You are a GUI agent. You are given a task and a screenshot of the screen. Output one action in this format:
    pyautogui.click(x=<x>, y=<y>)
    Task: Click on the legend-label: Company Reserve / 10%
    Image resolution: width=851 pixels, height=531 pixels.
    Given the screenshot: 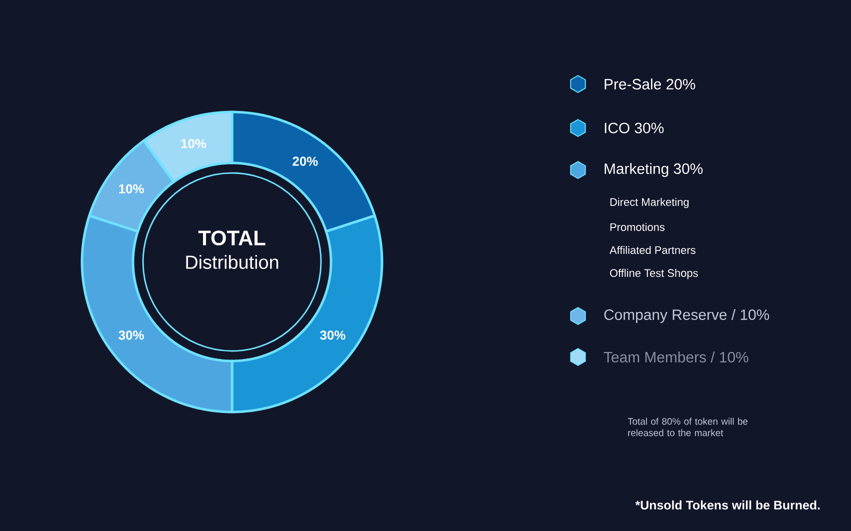 What is the action you would take?
    pyautogui.click(x=687, y=316)
    